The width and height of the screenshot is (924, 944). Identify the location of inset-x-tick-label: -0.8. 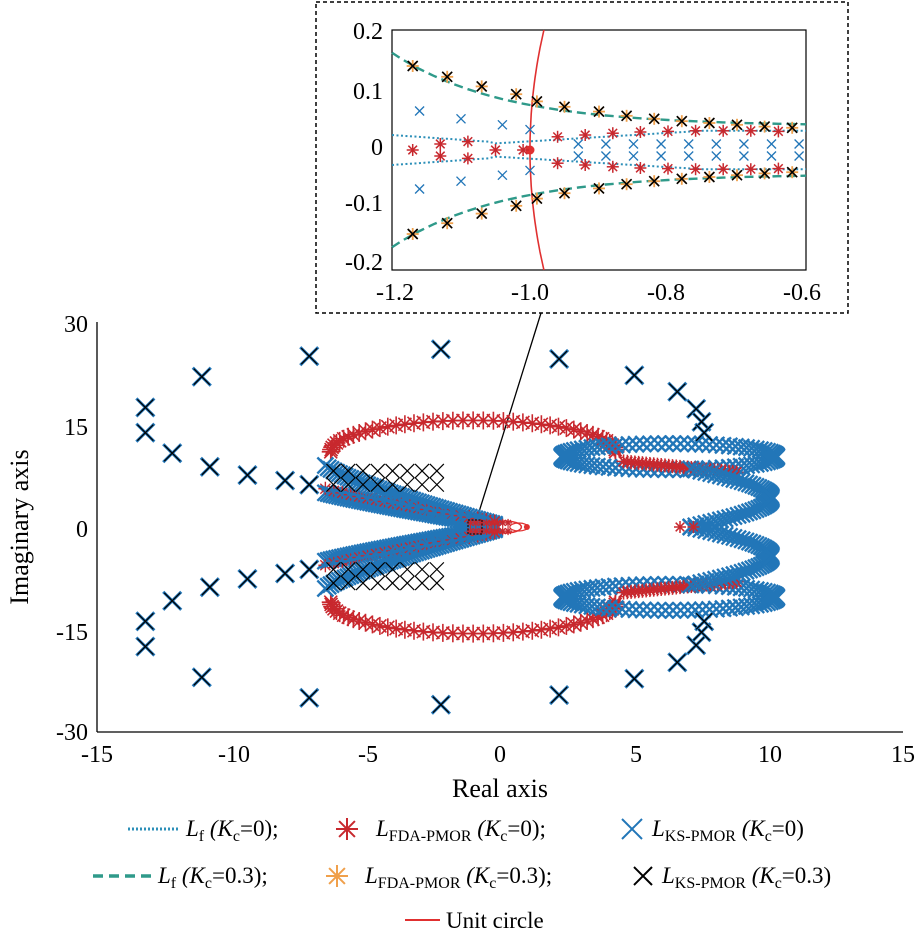
(666, 293).